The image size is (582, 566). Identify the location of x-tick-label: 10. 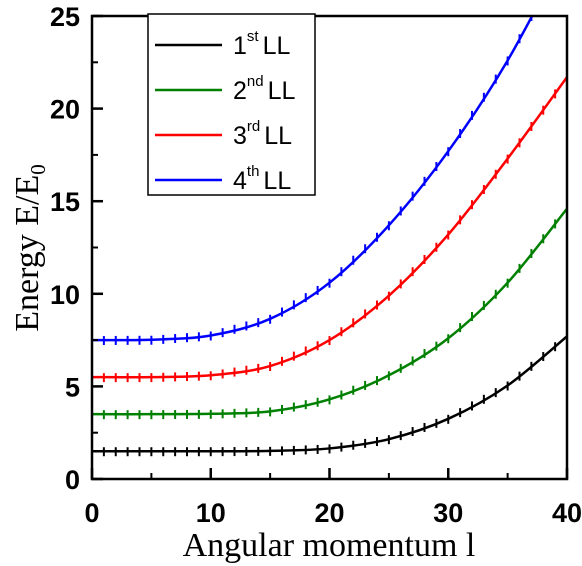
(211, 513).